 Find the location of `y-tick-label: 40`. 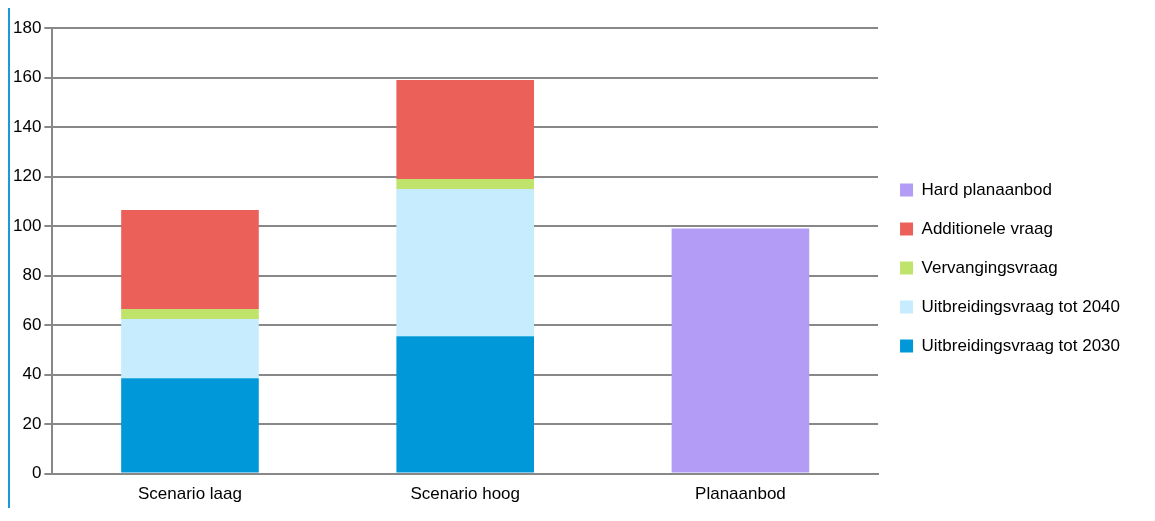

y-tick-label: 40 is located at coordinates (32, 374).